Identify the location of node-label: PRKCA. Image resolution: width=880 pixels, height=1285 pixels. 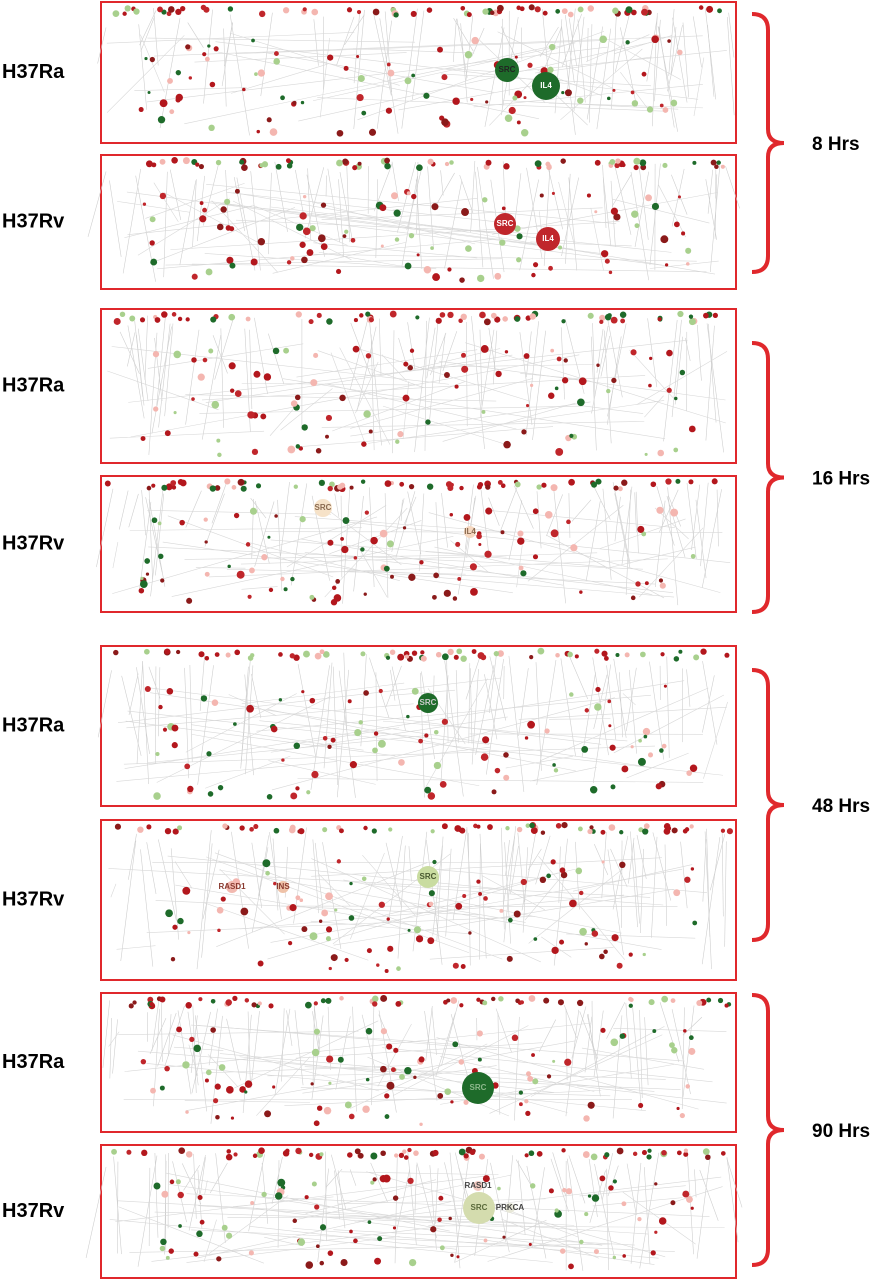
(510, 1207).